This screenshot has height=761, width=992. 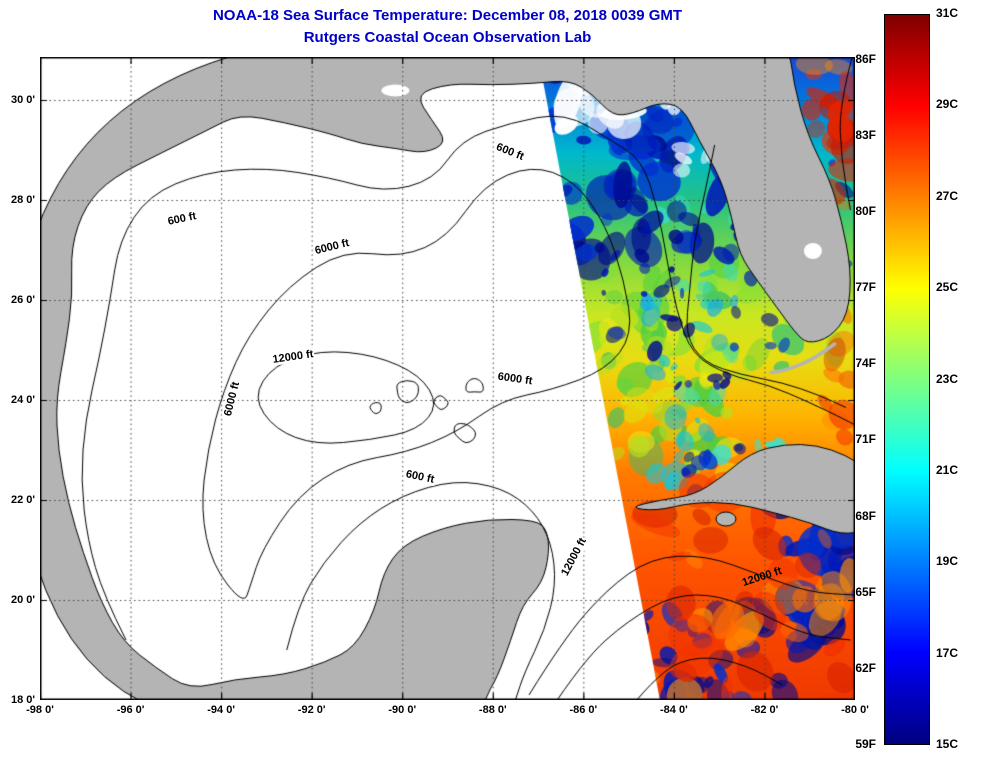 What do you see at coordinates (855, 710) in the screenshot?
I see `x-tick-label: -80 0'` at bounding box center [855, 710].